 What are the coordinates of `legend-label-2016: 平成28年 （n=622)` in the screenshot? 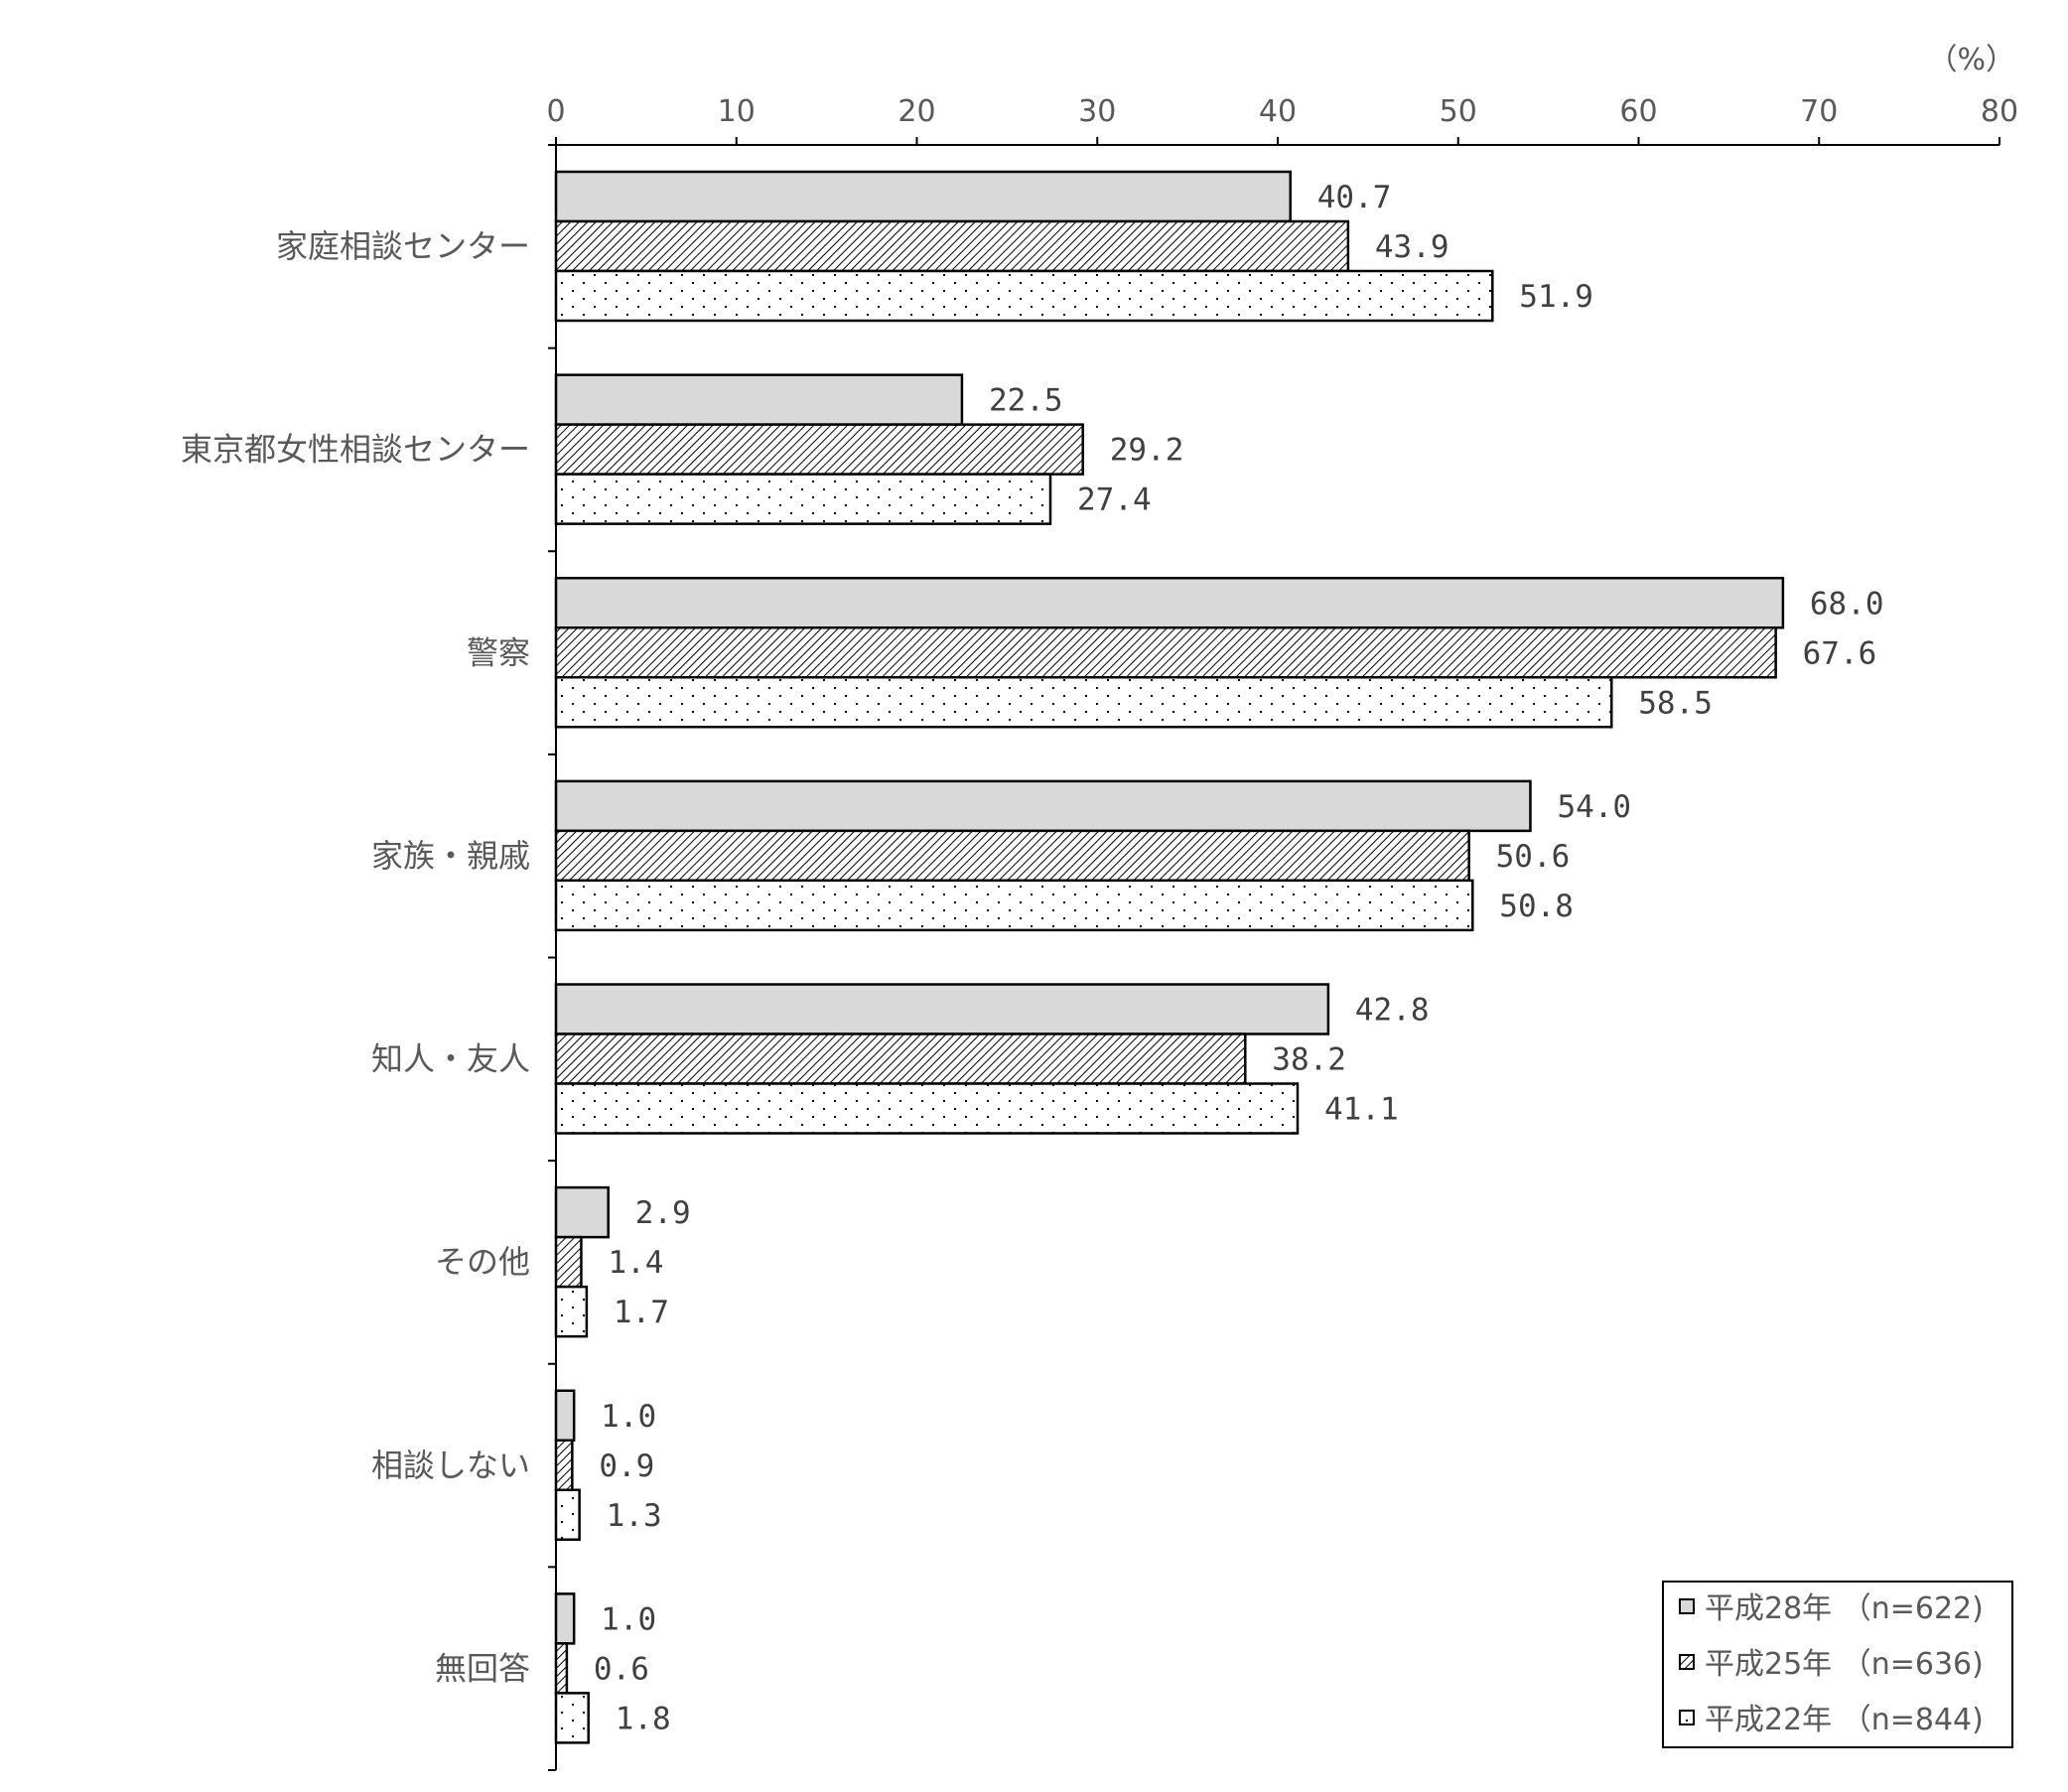 It's located at (1844, 1608).